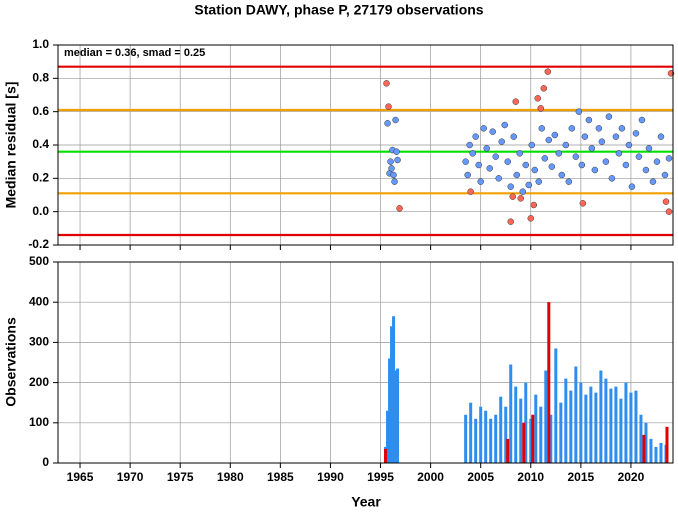 This screenshot has width=678, height=516. Describe the element at coordinates (40, 111) in the screenshot. I see `y-tick-label: 0.6` at that location.